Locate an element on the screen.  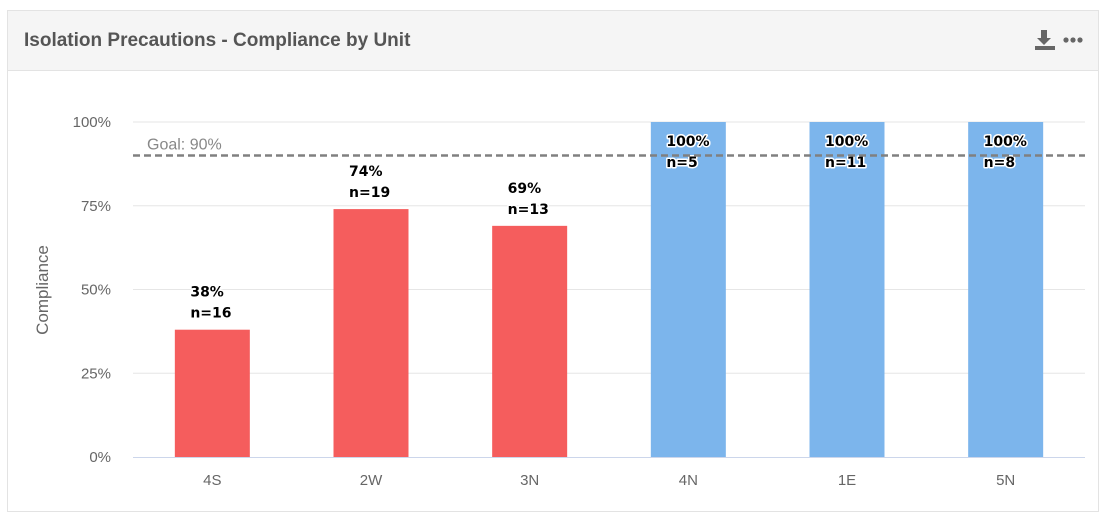
data-label-n: n=16 is located at coordinates (210, 314).